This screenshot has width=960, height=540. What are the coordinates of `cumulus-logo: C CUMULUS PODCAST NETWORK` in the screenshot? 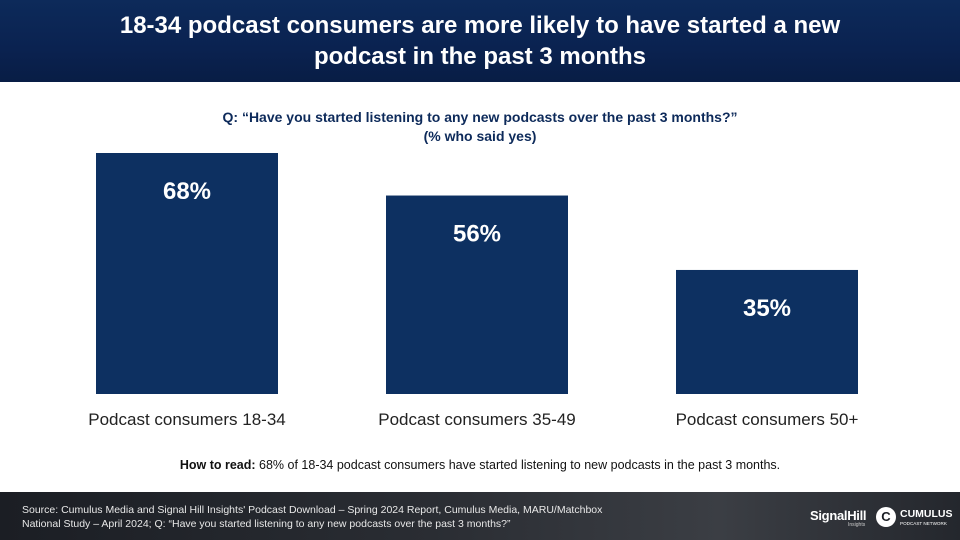 It's located at (916, 518).